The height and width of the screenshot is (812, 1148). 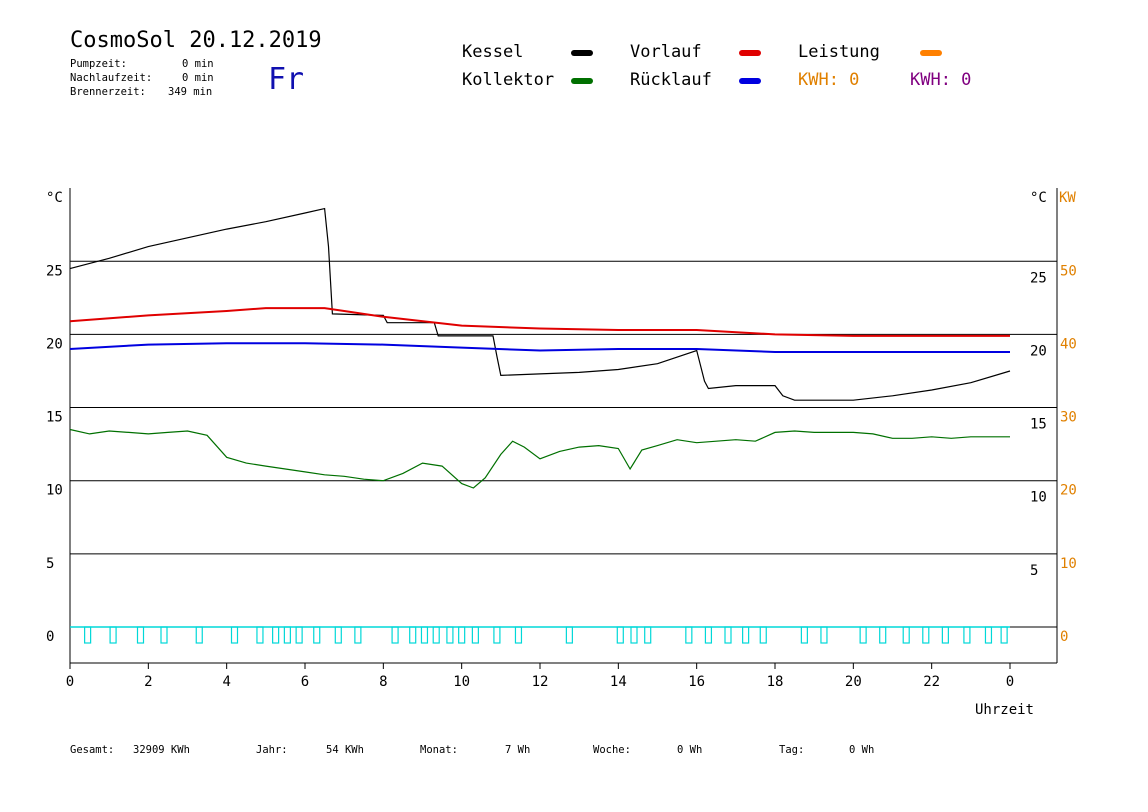 I want to click on x-tick-label: 8, so click(x=383, y=682).